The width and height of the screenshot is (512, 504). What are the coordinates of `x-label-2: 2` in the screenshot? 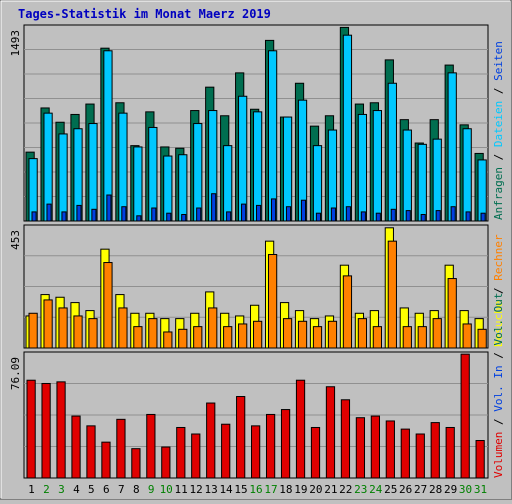 It's located at (46, 489).